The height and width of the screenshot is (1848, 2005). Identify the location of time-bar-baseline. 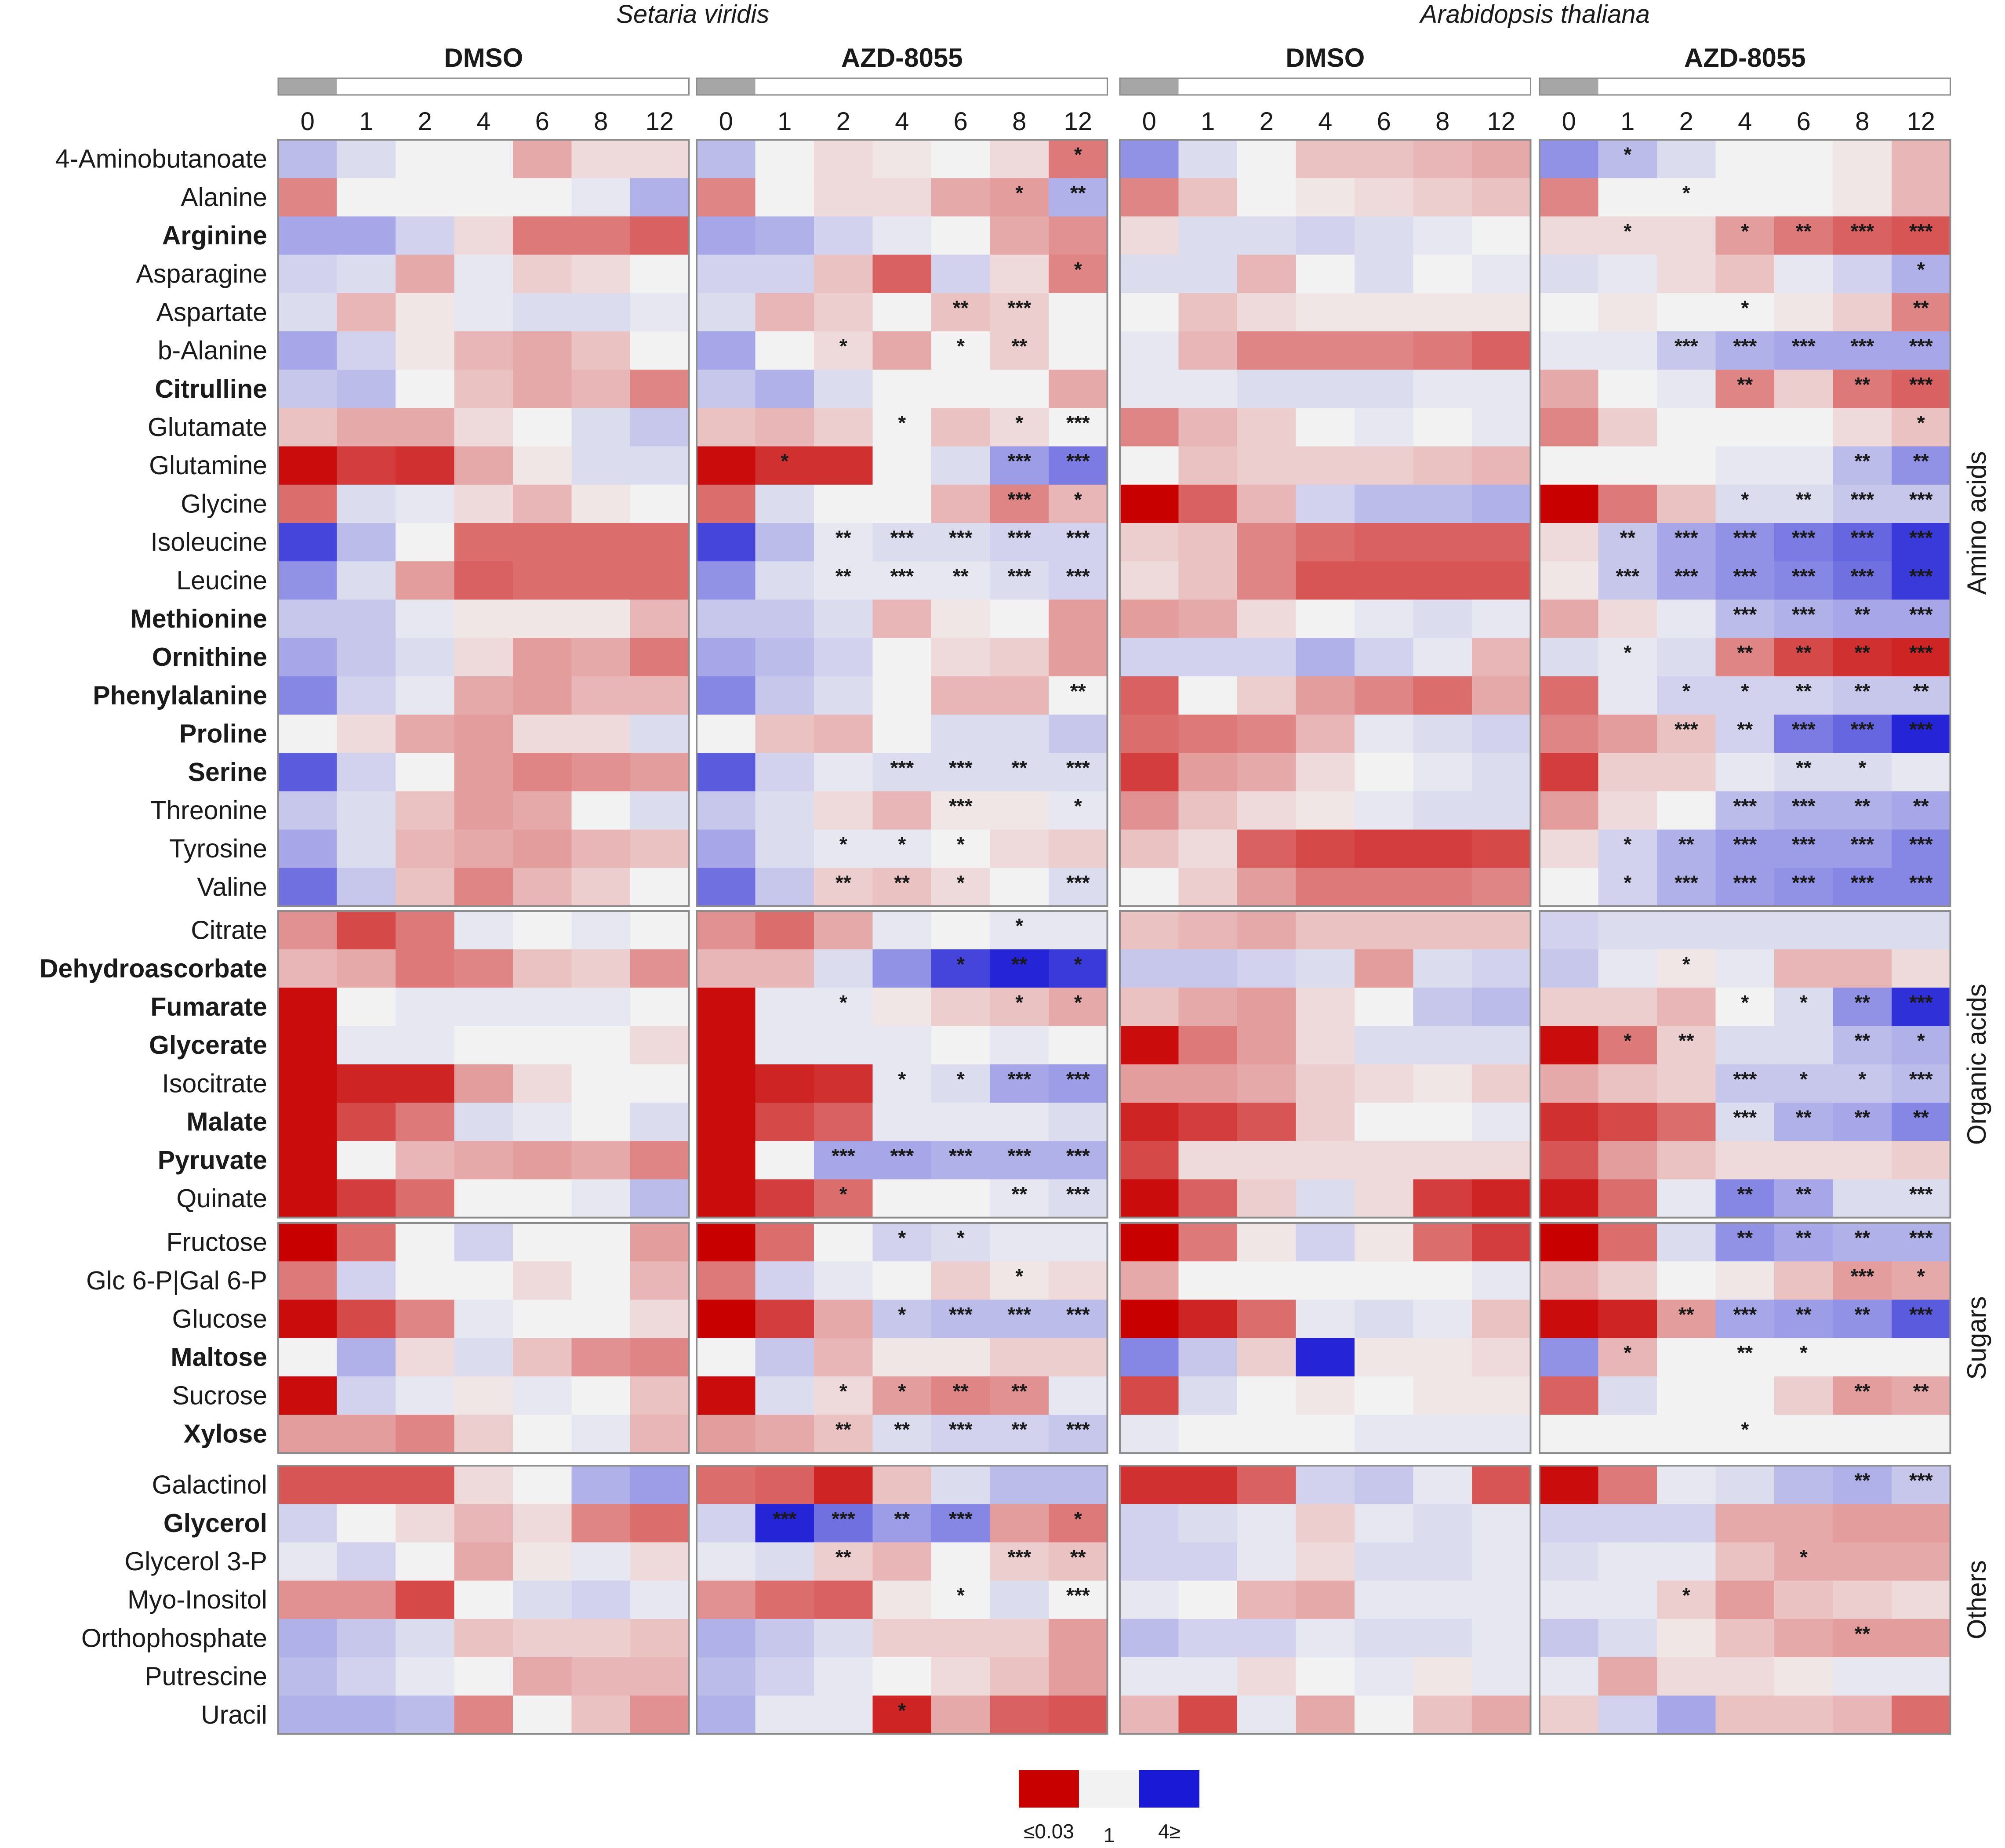
(726, 86).